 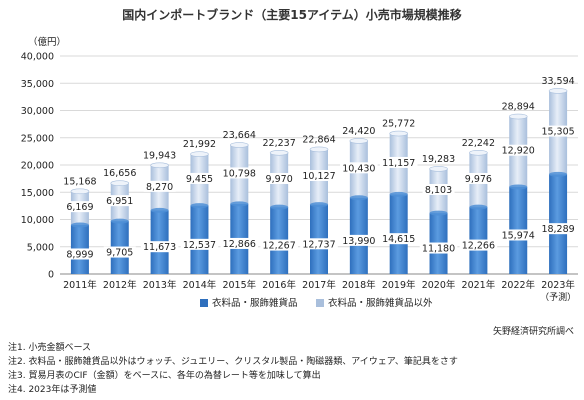 What do you see at coordinates (438, 190) in the screenshot?
I see `data-label-non-apparel: 8,103` at bounding box center [438, 190].